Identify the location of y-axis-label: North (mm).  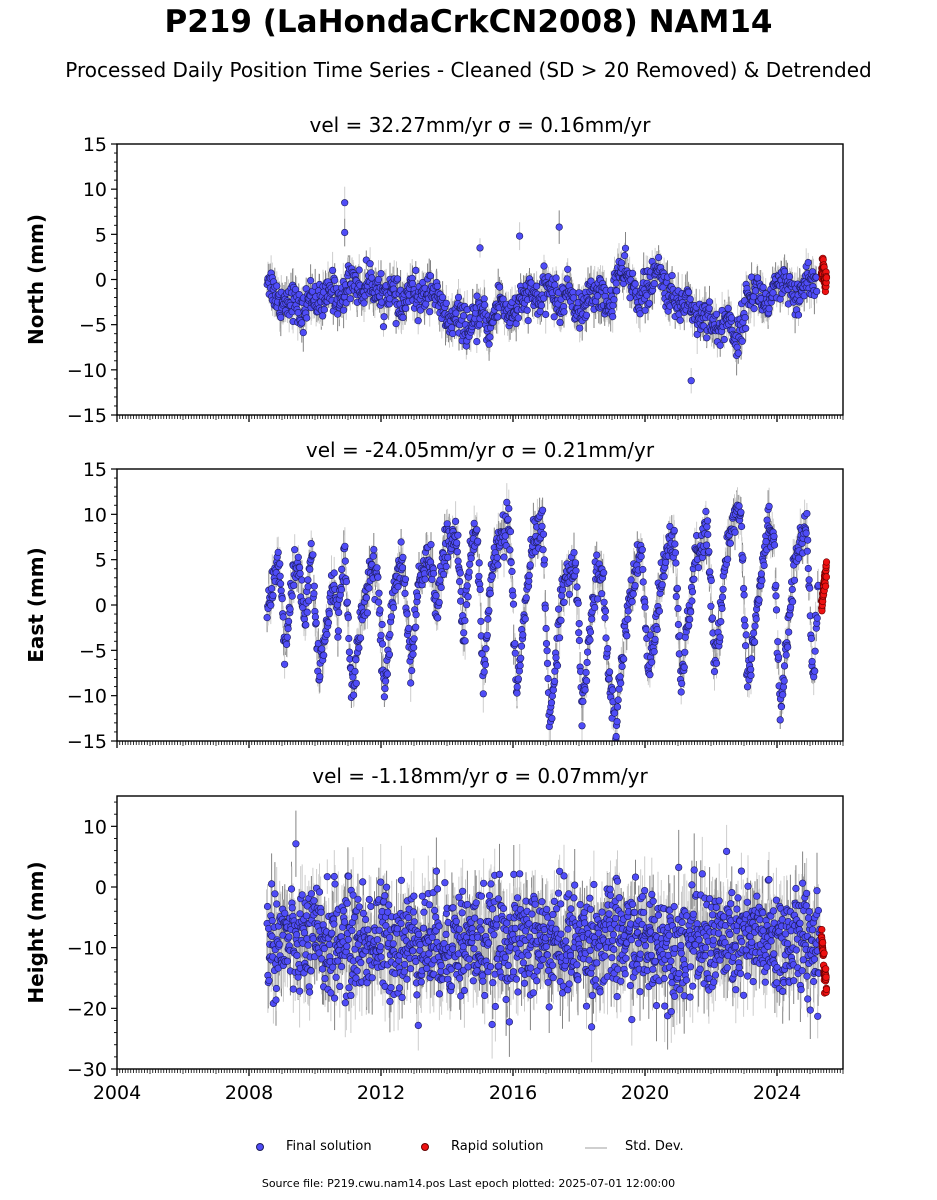
(36, 279).